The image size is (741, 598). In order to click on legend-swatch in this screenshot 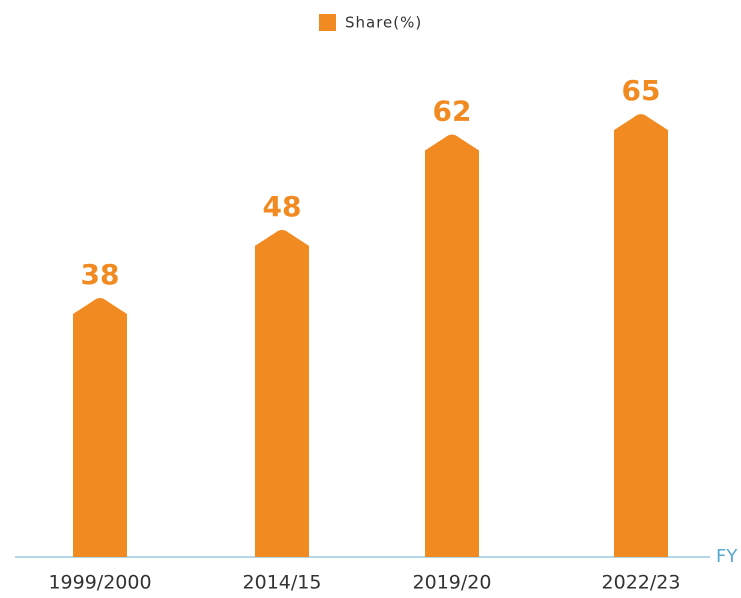, I will do `click(327, 22)`.